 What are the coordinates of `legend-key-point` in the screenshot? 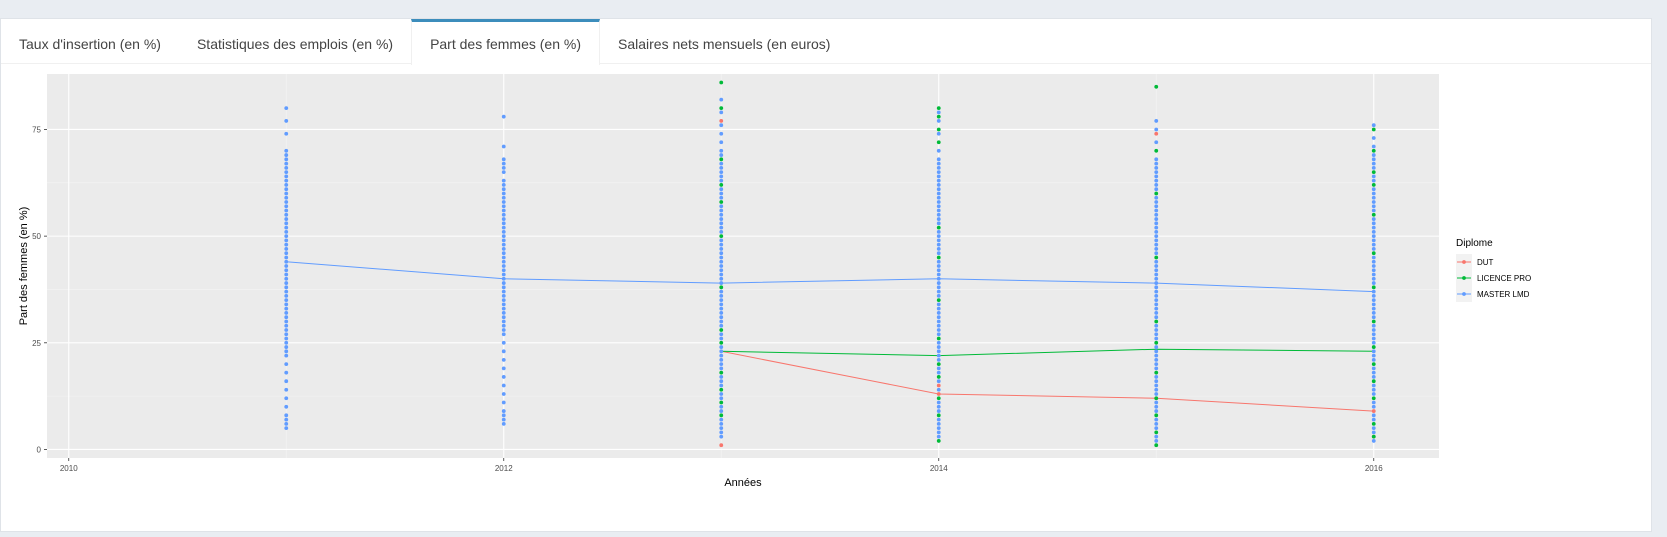 It's located at (1464, 294).